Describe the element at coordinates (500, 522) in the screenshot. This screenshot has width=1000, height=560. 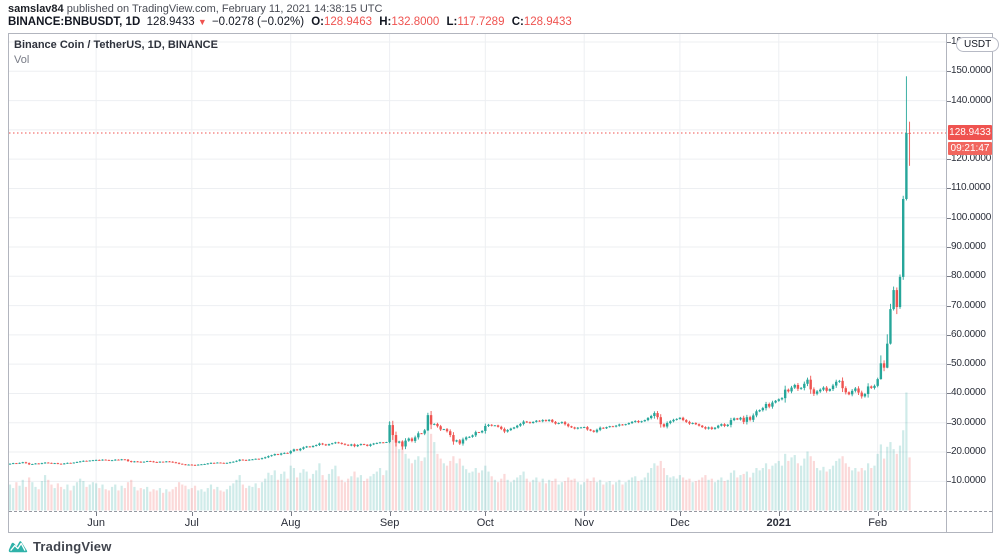
I see `time-axis: Jun Jul Aug Sep Oct Nov Dec 2021 Feb` at that location.